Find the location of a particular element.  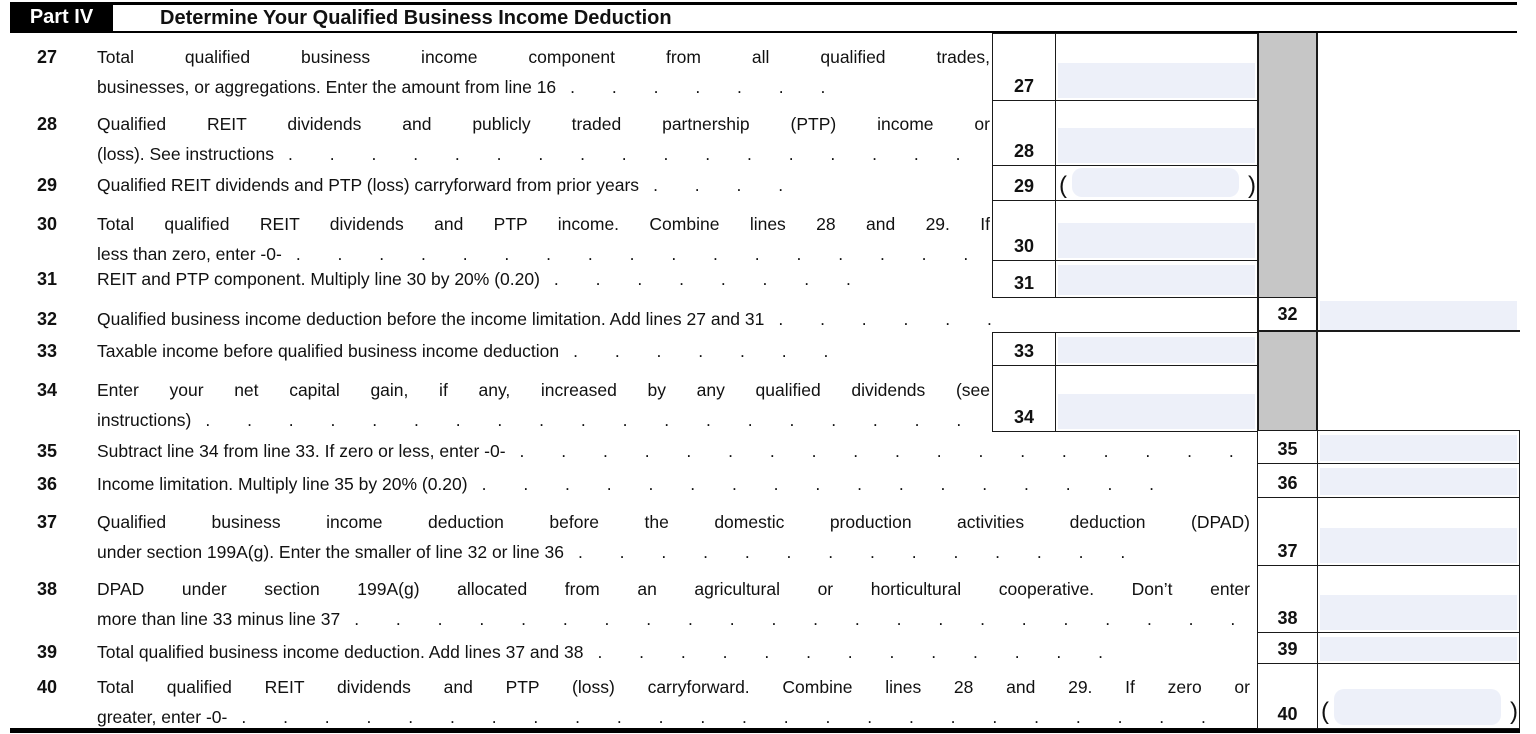

line35-box: 35 is located at coordinates (1388, 447).